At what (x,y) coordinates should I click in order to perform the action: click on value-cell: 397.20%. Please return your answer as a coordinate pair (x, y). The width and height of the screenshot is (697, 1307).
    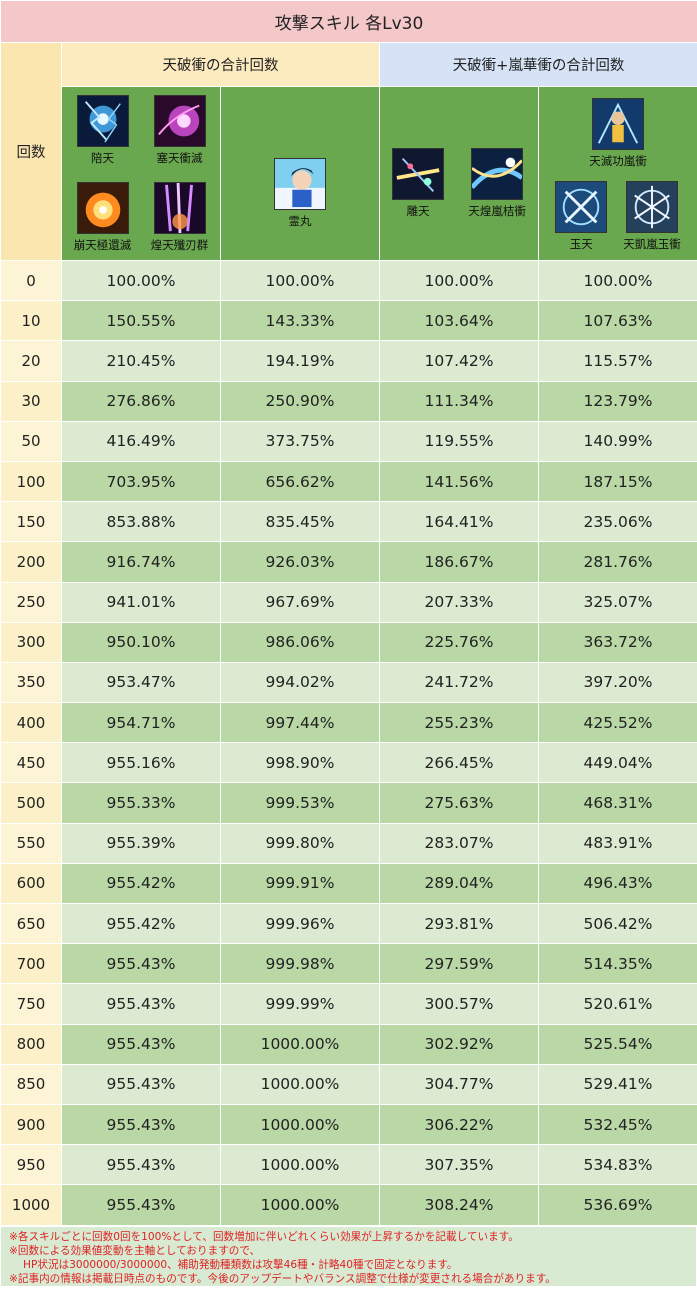
    Looking at the image, I should click on (617, 682).